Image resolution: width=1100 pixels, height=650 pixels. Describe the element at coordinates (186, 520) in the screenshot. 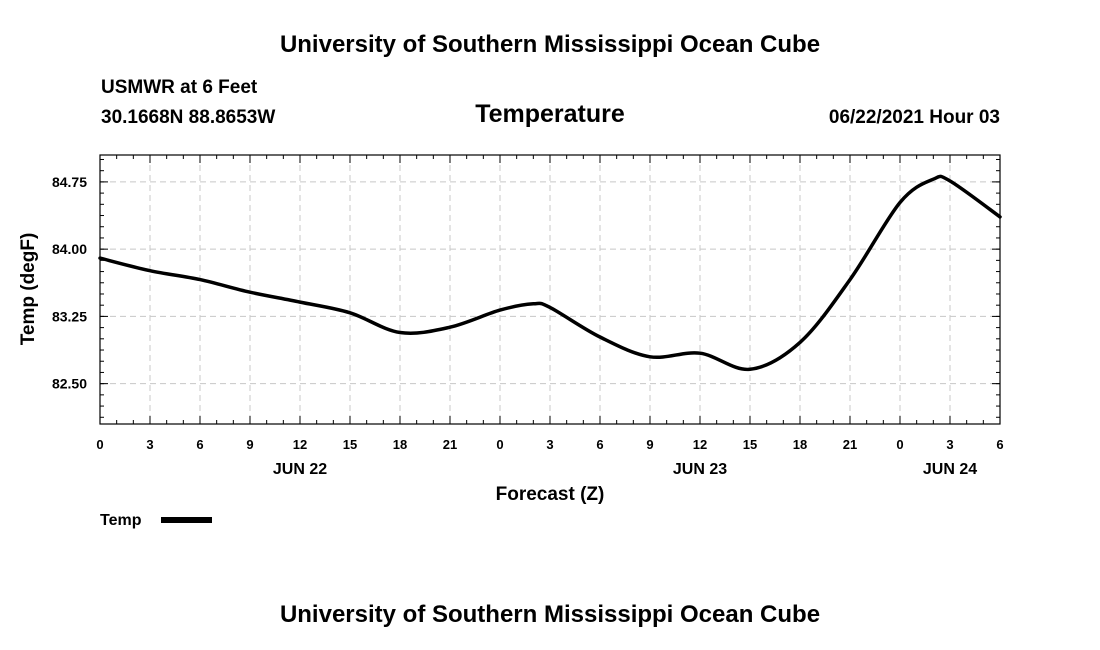

I see `legend-swatch-temp` at that location.